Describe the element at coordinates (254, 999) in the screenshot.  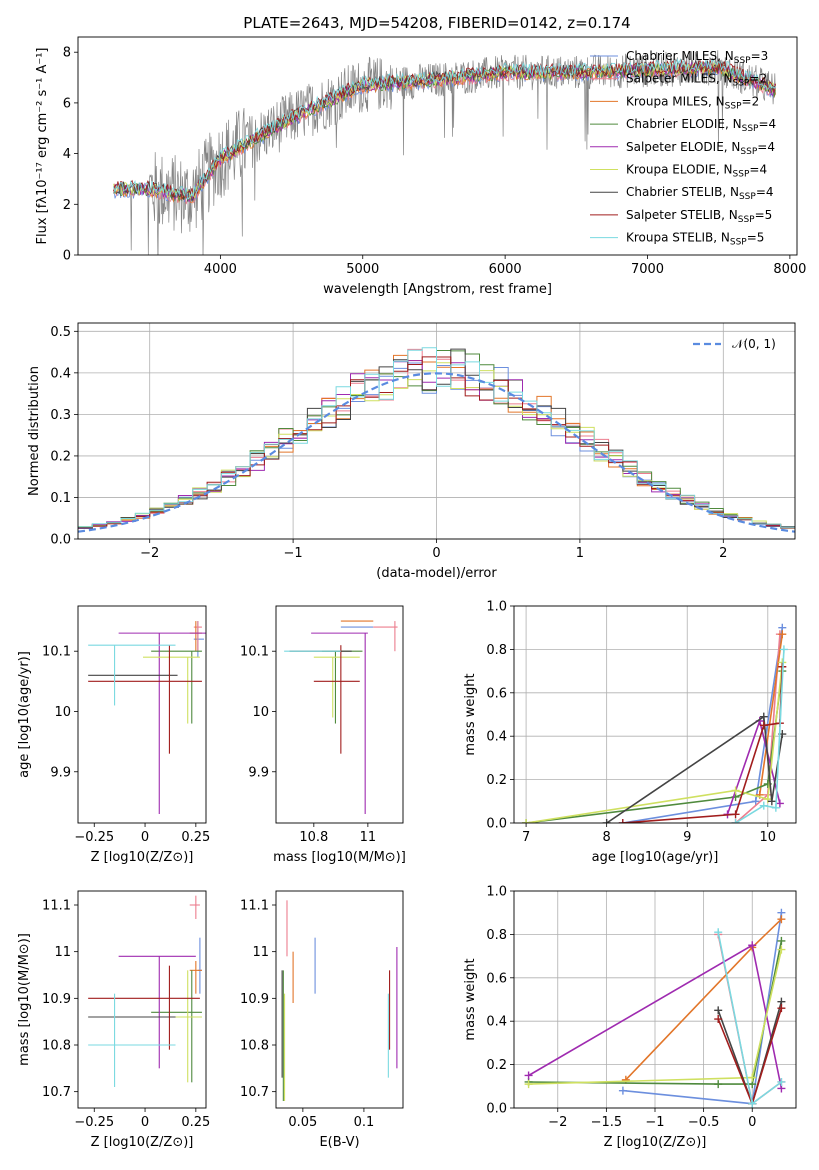
I see `y-tick-label: 10.9` at that location.